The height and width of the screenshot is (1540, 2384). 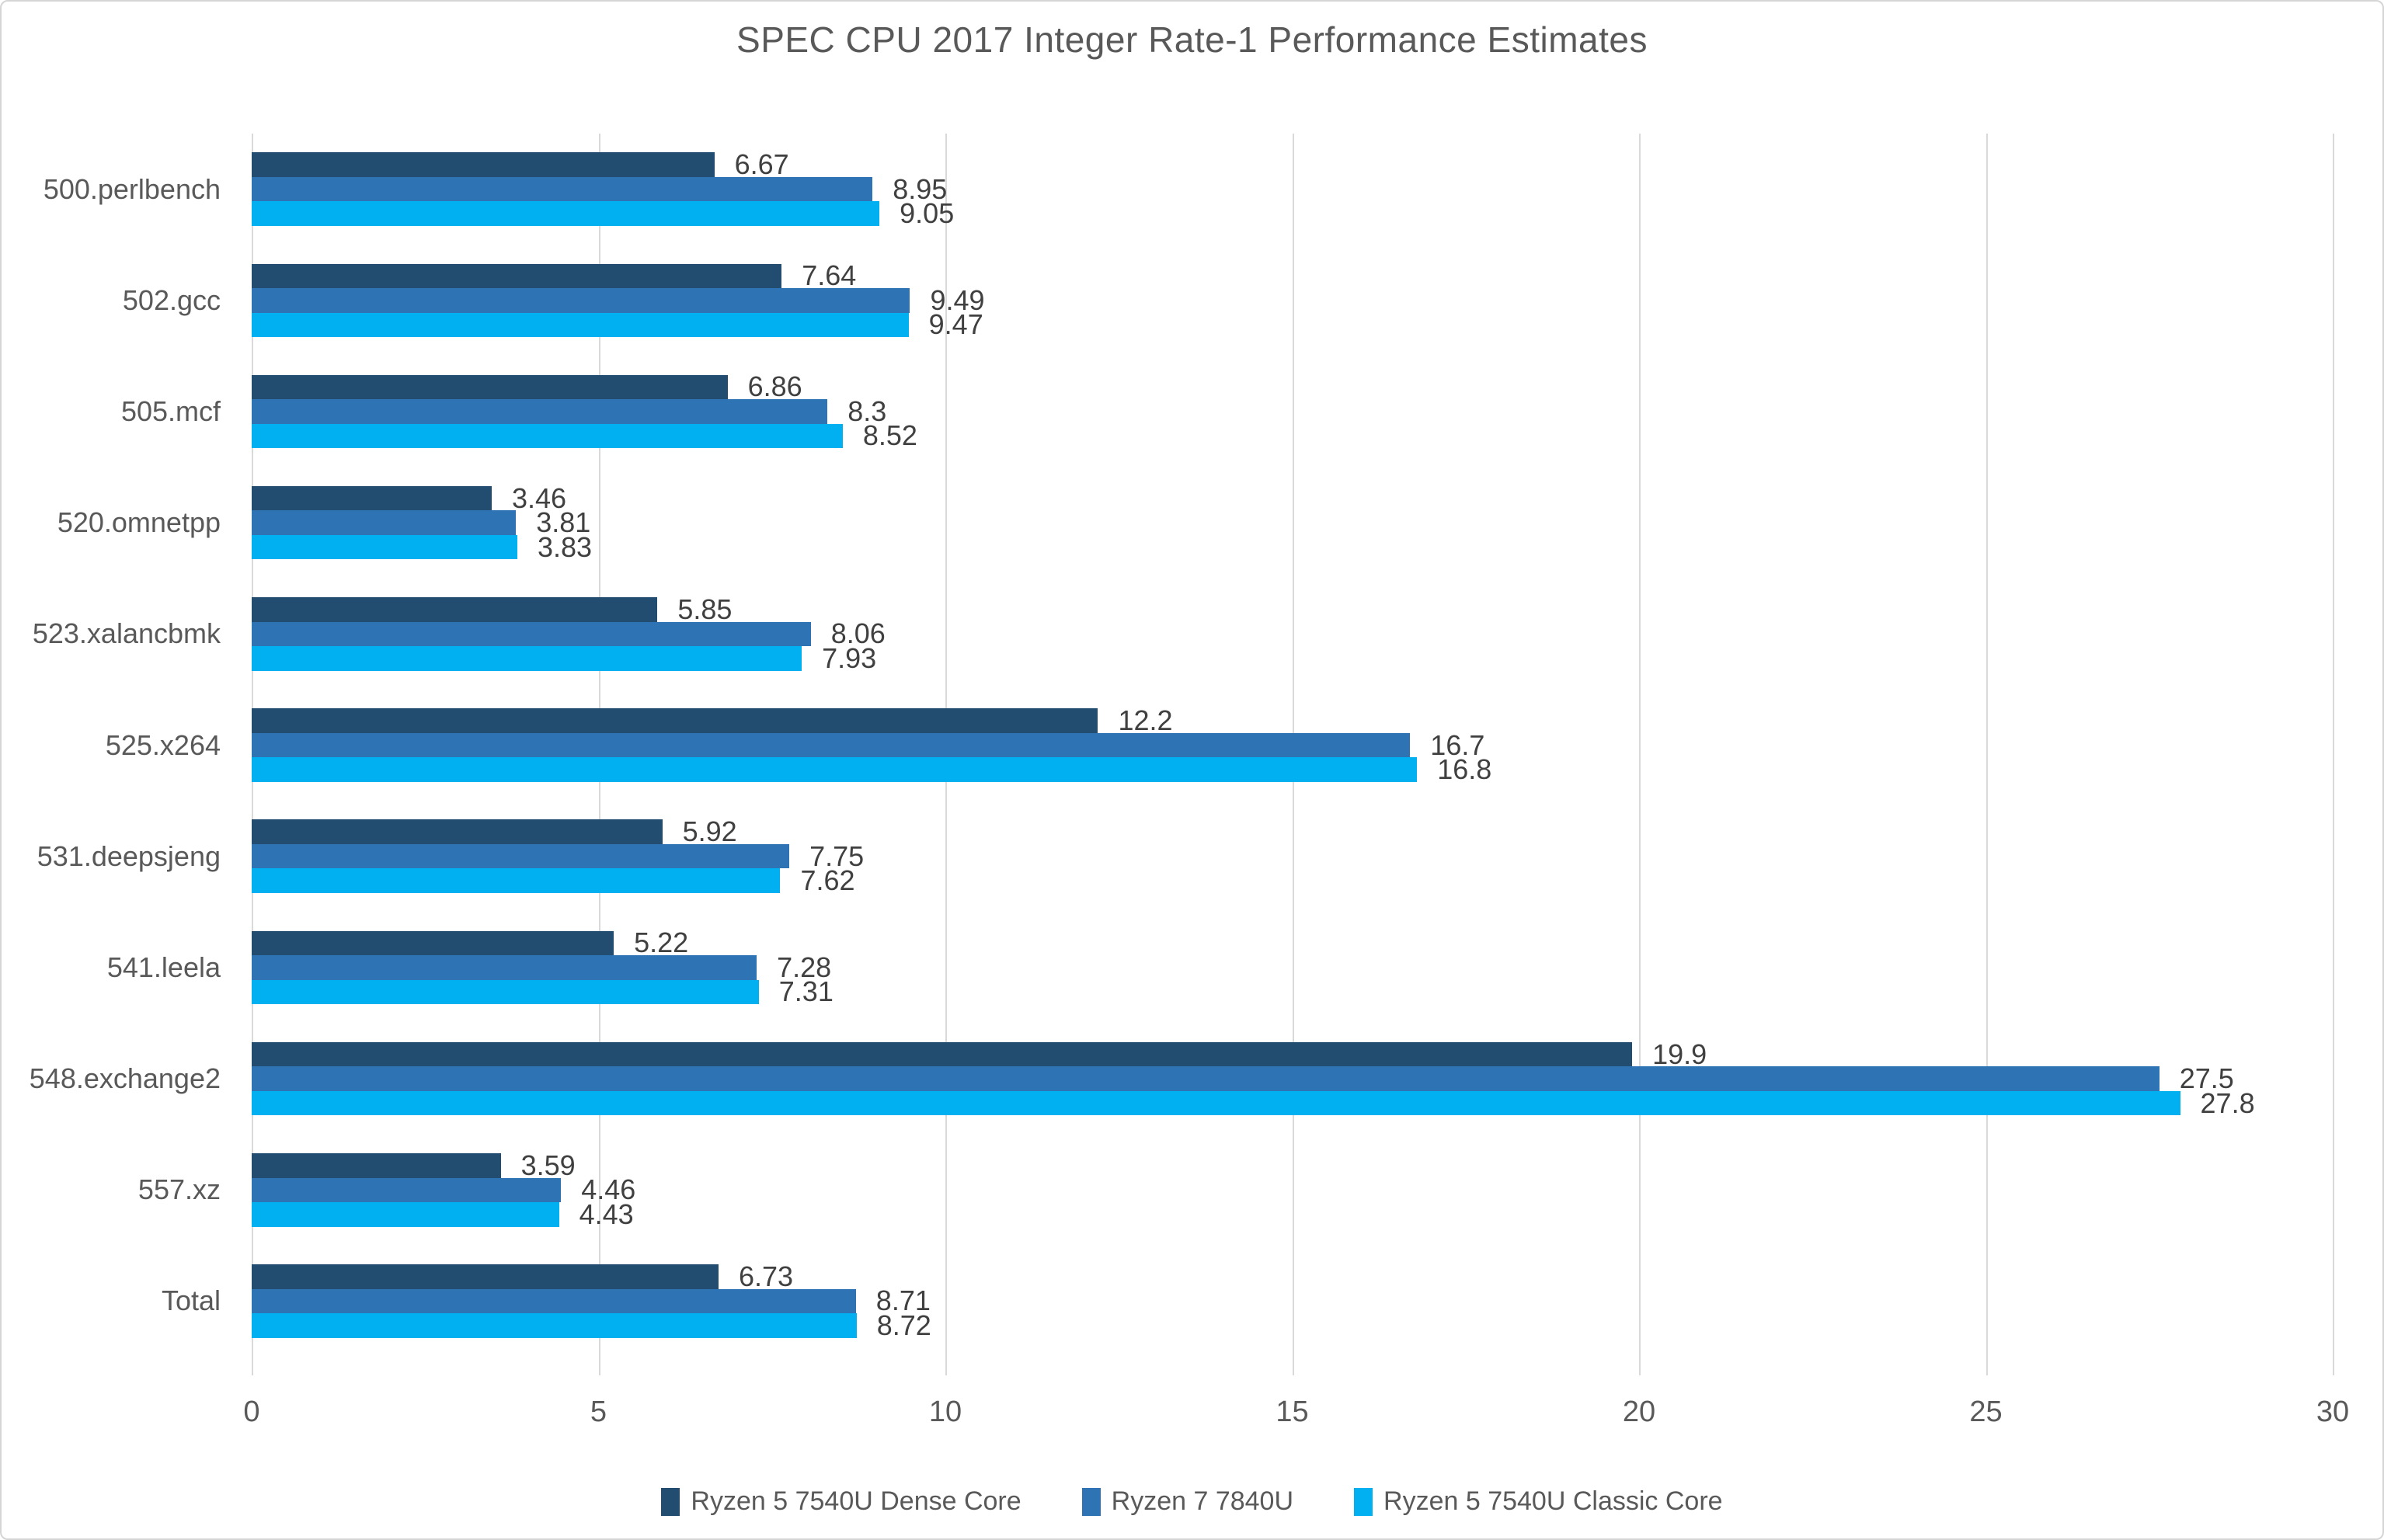 What do you see at coordinates (805, 967) in the screenshot?
I see `data-label: 7.28` at bounding box center [805, 967].